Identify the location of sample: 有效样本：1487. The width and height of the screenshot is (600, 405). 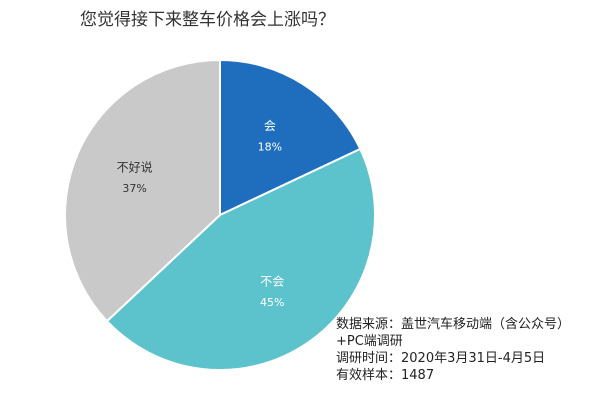
(385, 375).